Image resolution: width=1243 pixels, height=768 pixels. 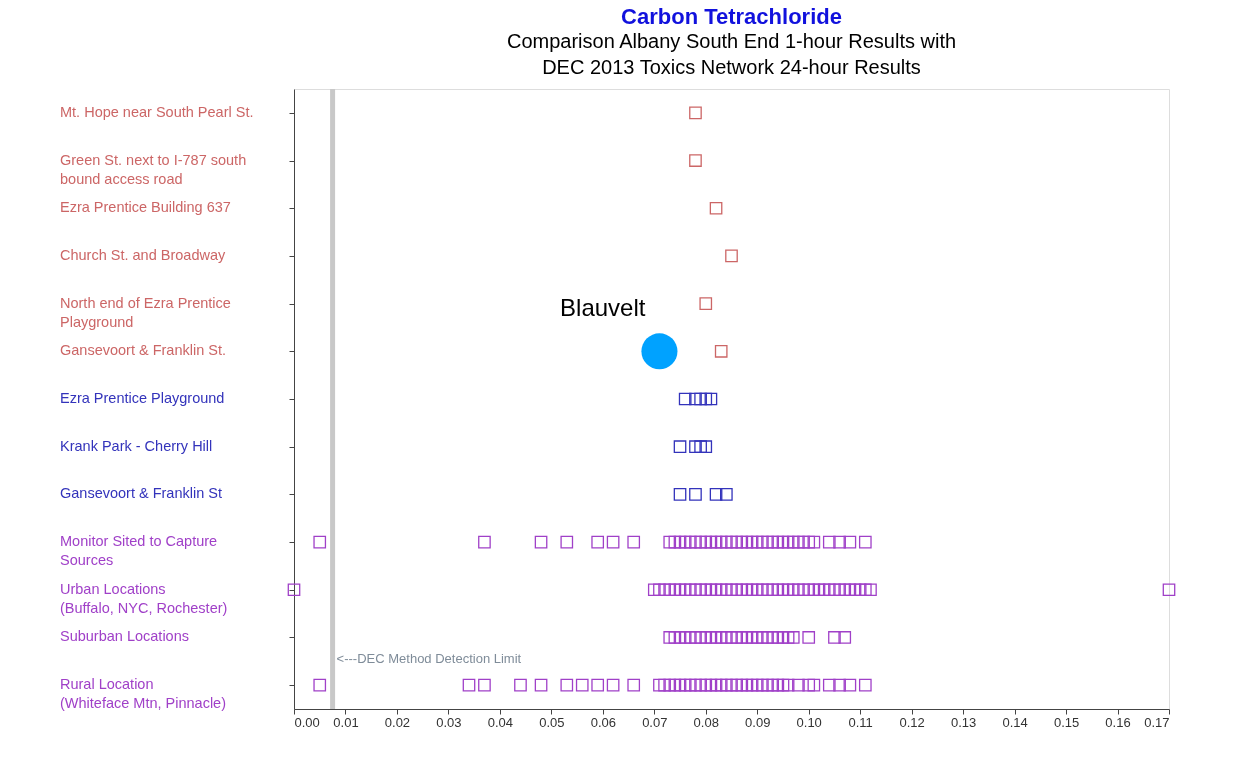 What do you see at coordinates (346, 722) in the screenshot?
I see `x-tick-label: 0.01` at bounding box center [346, 722].